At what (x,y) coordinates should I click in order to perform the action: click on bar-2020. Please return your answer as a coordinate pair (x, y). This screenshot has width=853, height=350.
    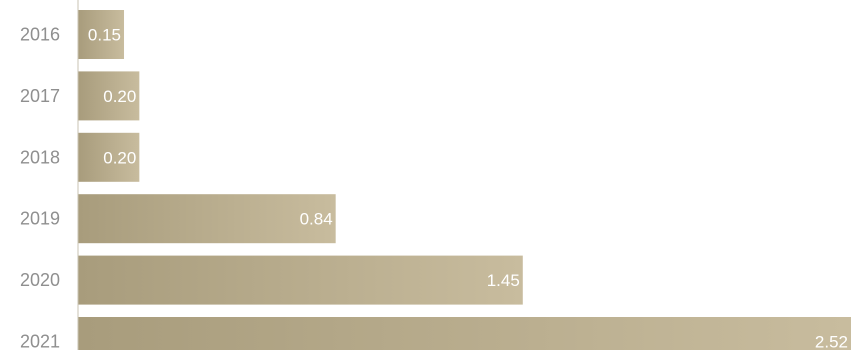
    Looking at the image, I should click on (300, 280).